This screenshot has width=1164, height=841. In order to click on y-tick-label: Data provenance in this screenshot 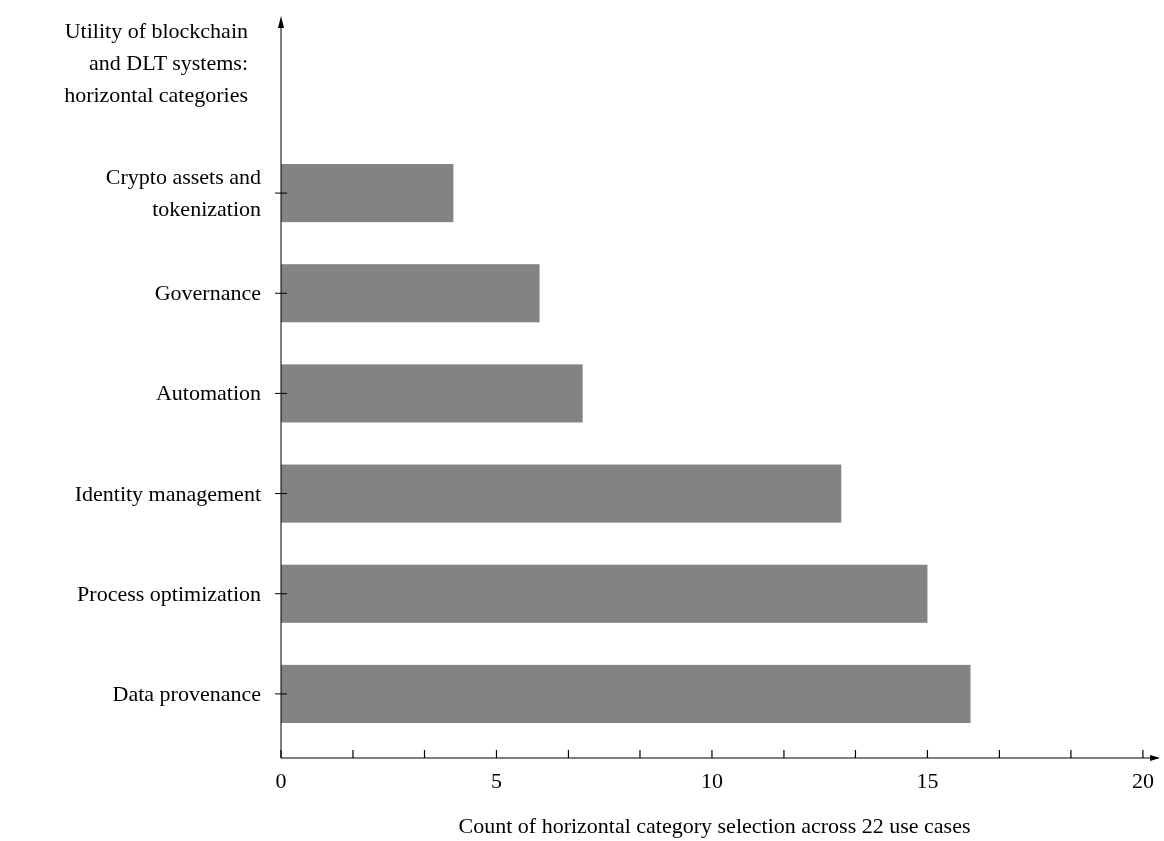, I will do `click(186, 693)`.